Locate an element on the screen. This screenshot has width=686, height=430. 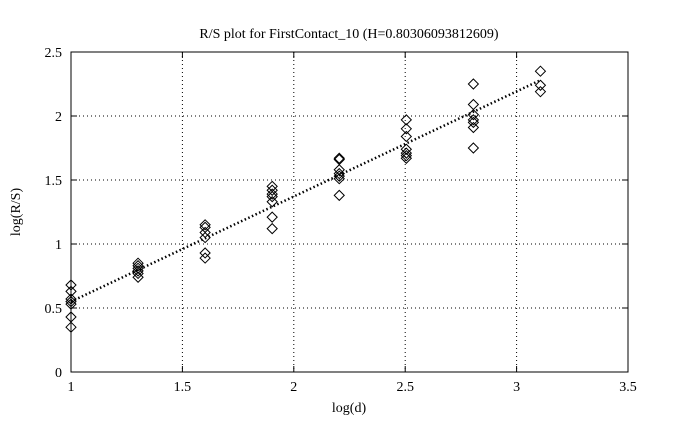
y-tick-label: 1.5 is located at coordinates (54, 181).